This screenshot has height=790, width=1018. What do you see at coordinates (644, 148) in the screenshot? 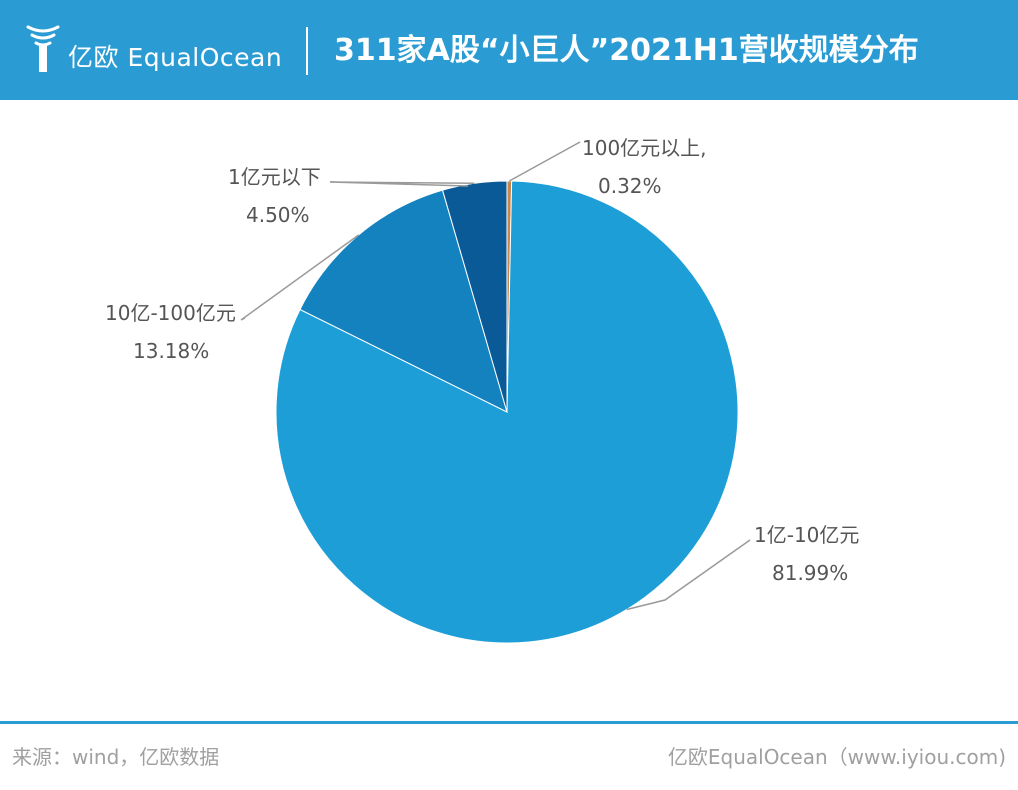
I see `label-name-100yi-above: 100亿元以上,` at bounding box center [644, 148].